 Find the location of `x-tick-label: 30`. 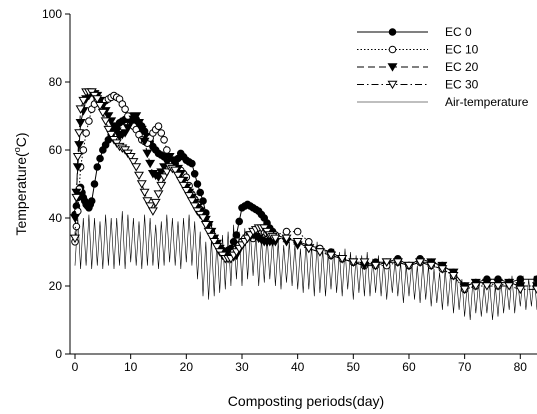

x-tick-label: 30 is located at coordinates (242, 367).